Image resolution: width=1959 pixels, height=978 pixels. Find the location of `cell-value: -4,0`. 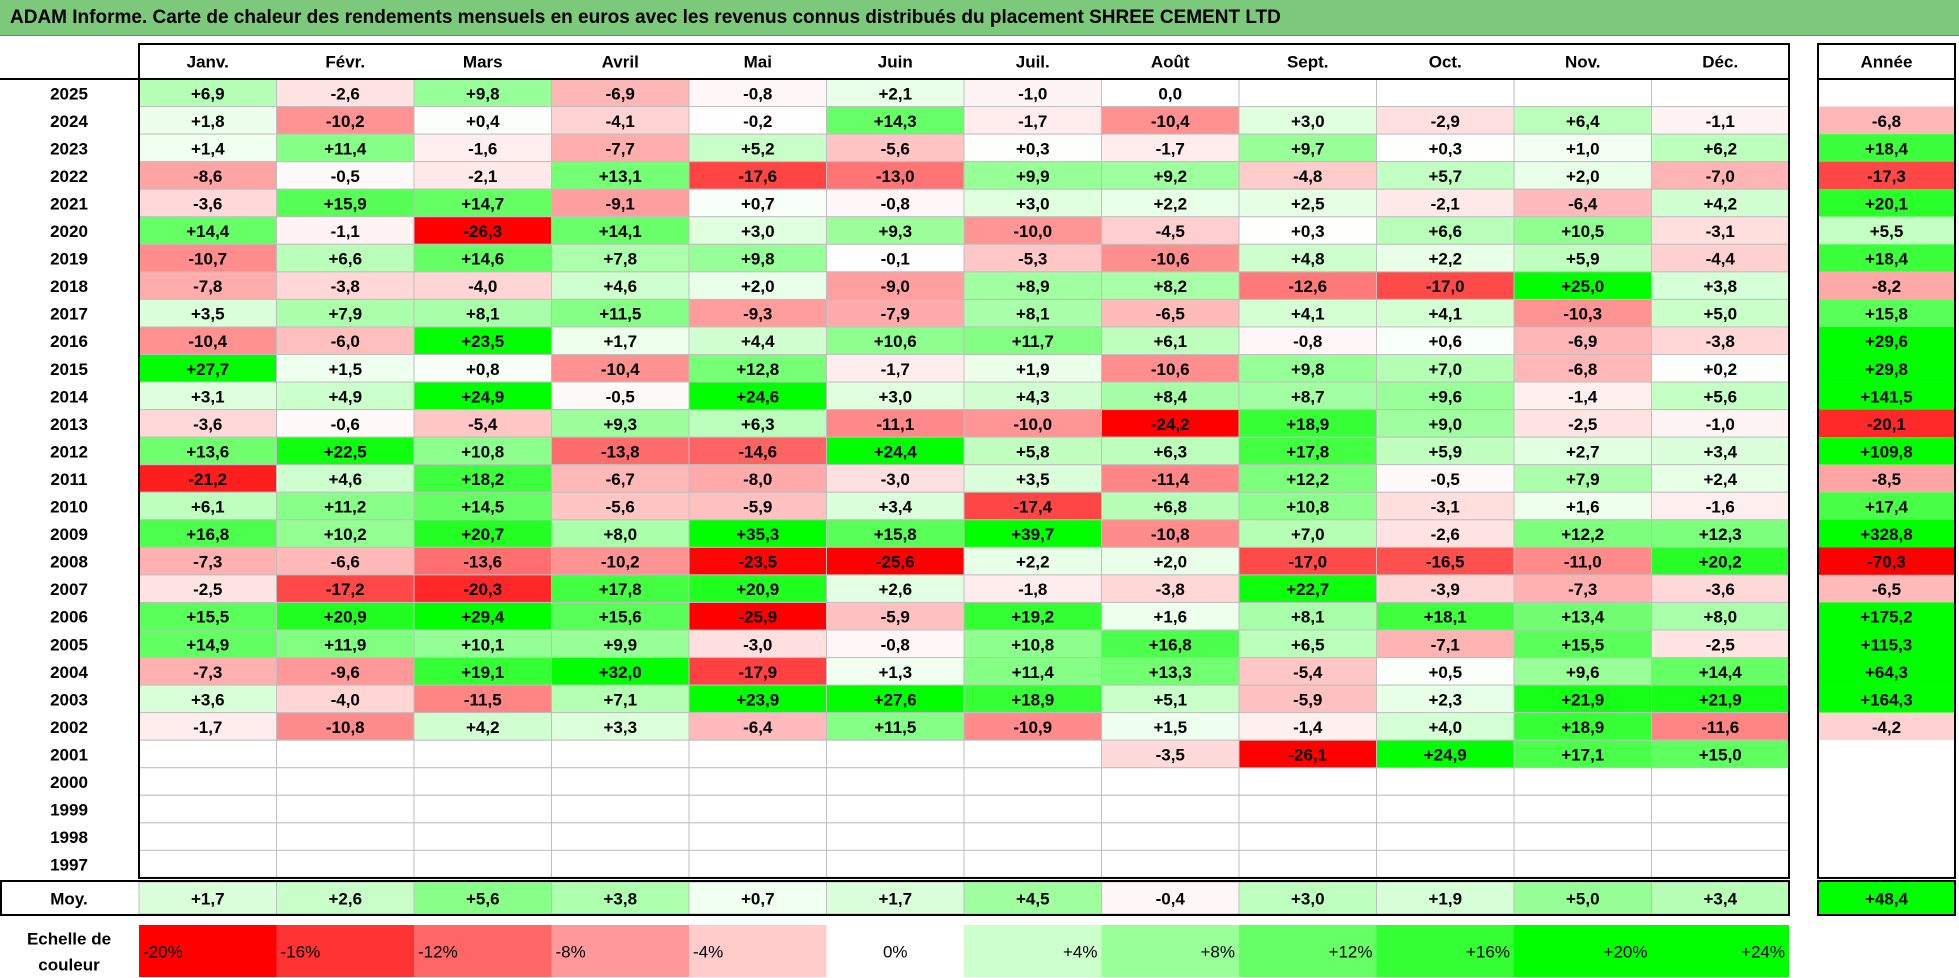

cell-value: -4,0 is located at coordinates (345, 699).